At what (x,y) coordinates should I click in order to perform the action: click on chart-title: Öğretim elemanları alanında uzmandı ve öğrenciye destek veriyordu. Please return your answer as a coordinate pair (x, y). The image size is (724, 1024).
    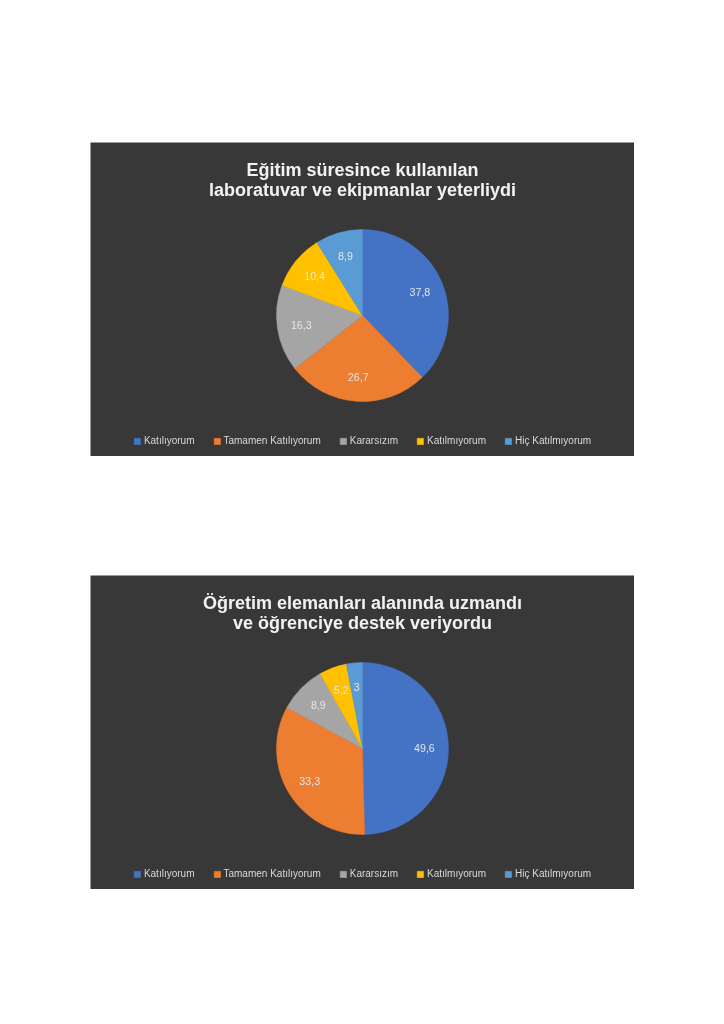
    Looking at the image, I should click on (362, 612).